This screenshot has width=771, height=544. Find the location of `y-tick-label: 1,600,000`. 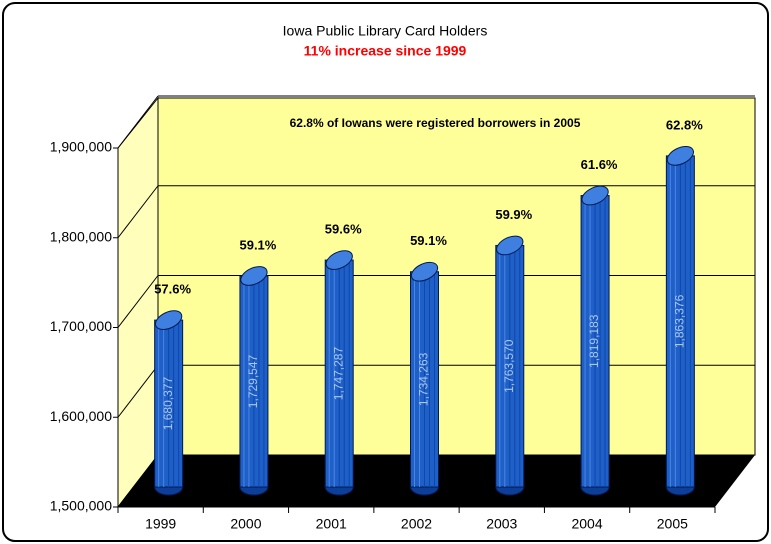

y-tick-label: 1,600,000 is located at coordinates (81, 416).